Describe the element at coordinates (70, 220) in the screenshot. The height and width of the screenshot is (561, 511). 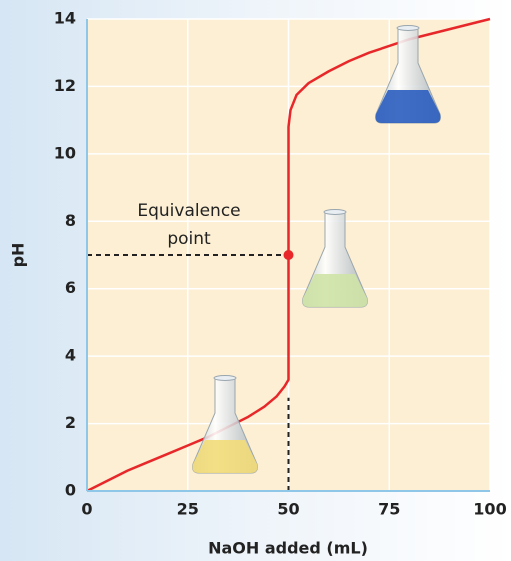
I see `y-tick-label: 8` at that location.